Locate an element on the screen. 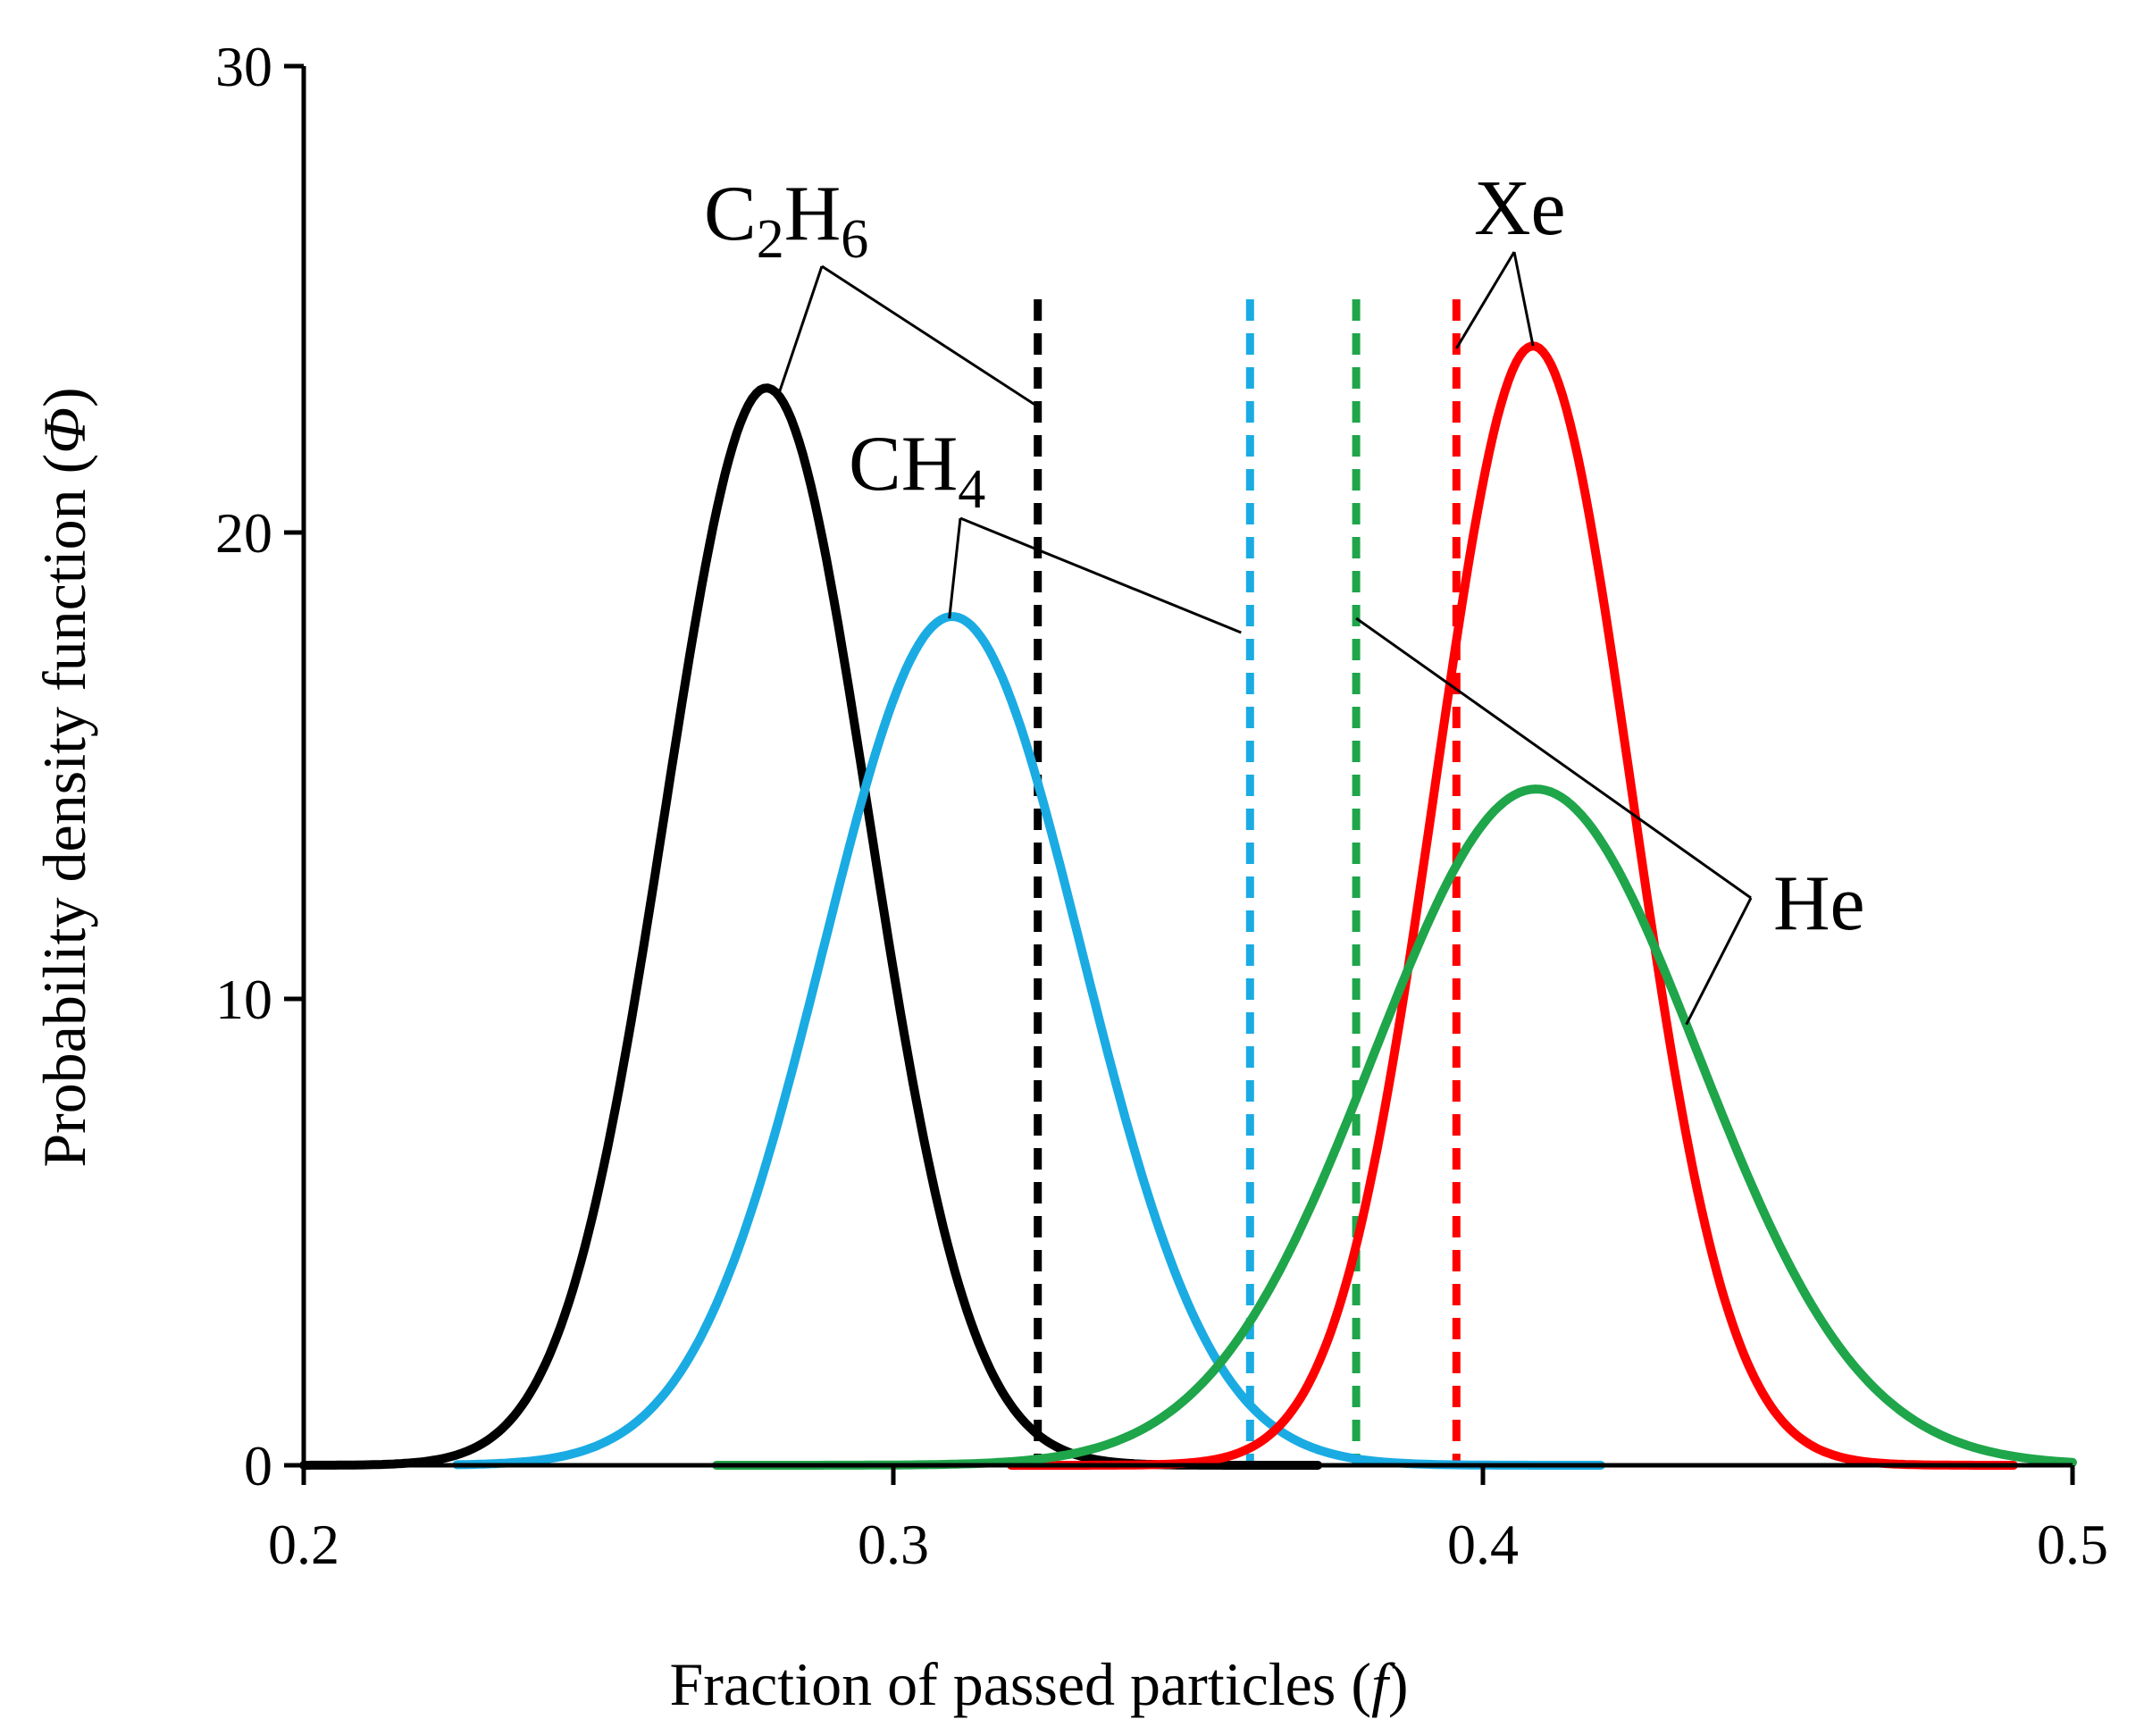  x-axis-title: Fraction of passed particles (f) is located at coordinates (1038, 1684).